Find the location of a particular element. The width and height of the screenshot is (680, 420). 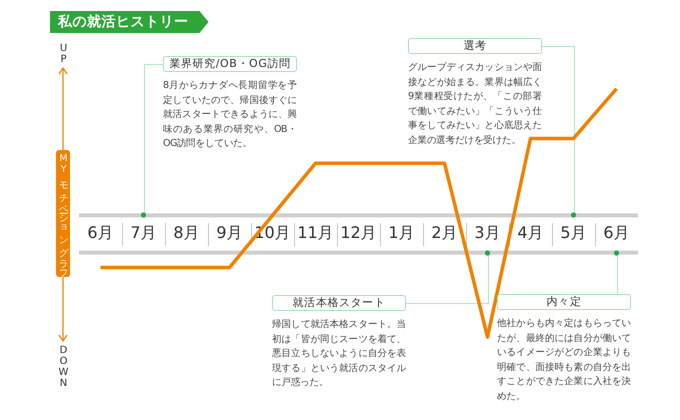

annotation: 帰国して就活本格スタート。当初は「皆が同じスーツを着て、悪目立ちしないように自分を表現する」という就活のスタイルに戸惑った。 is located at coordinates (339, 354).